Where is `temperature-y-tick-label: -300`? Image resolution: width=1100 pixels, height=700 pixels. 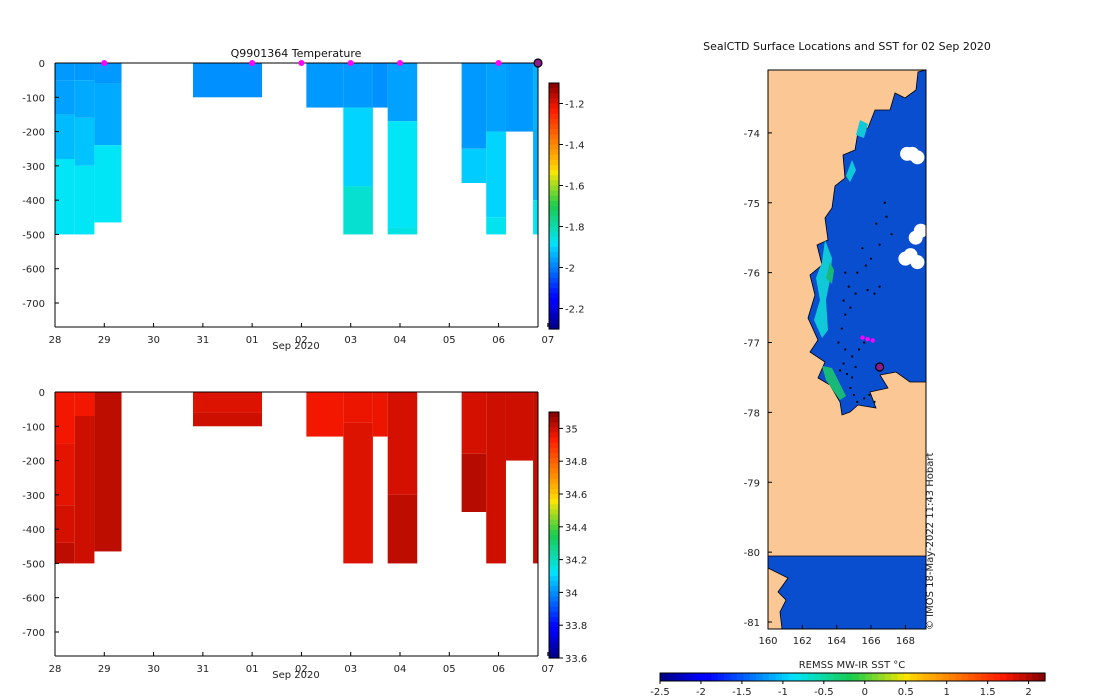
temperature-y-tick-label: -300 is located at coordinates (33, 167).